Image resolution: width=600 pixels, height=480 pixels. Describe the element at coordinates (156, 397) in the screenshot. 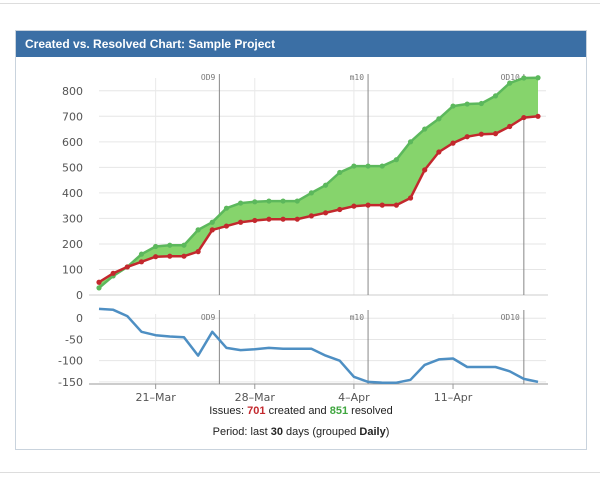

I see `x-tick-label: 21–Mar` at that location.